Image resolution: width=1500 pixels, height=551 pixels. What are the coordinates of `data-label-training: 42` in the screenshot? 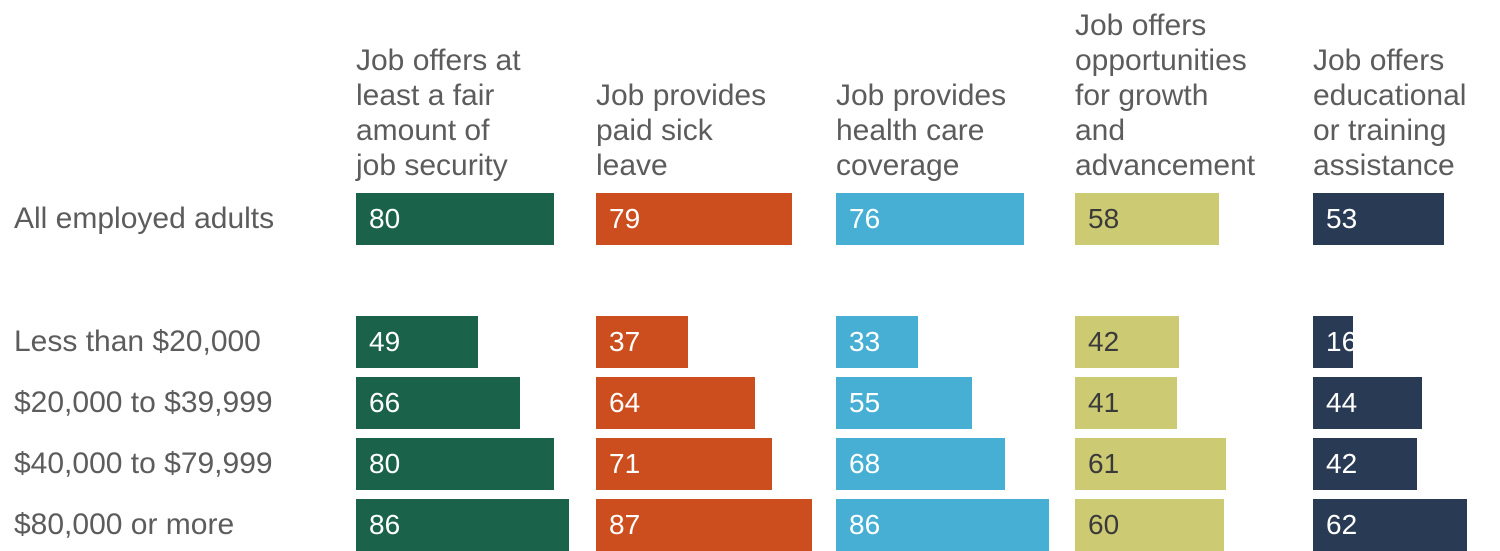 It's located at (1342, 463).